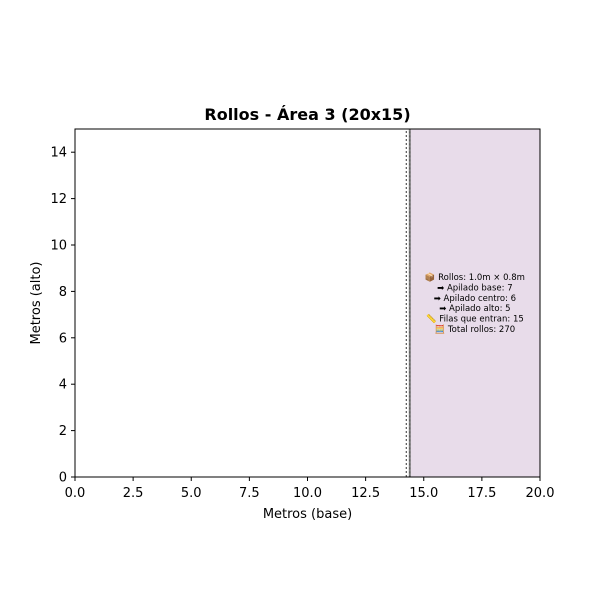  Describe the element at coordinates (540, 493) in the screenshot. I see `x-tick-label: 20.0` at that location.